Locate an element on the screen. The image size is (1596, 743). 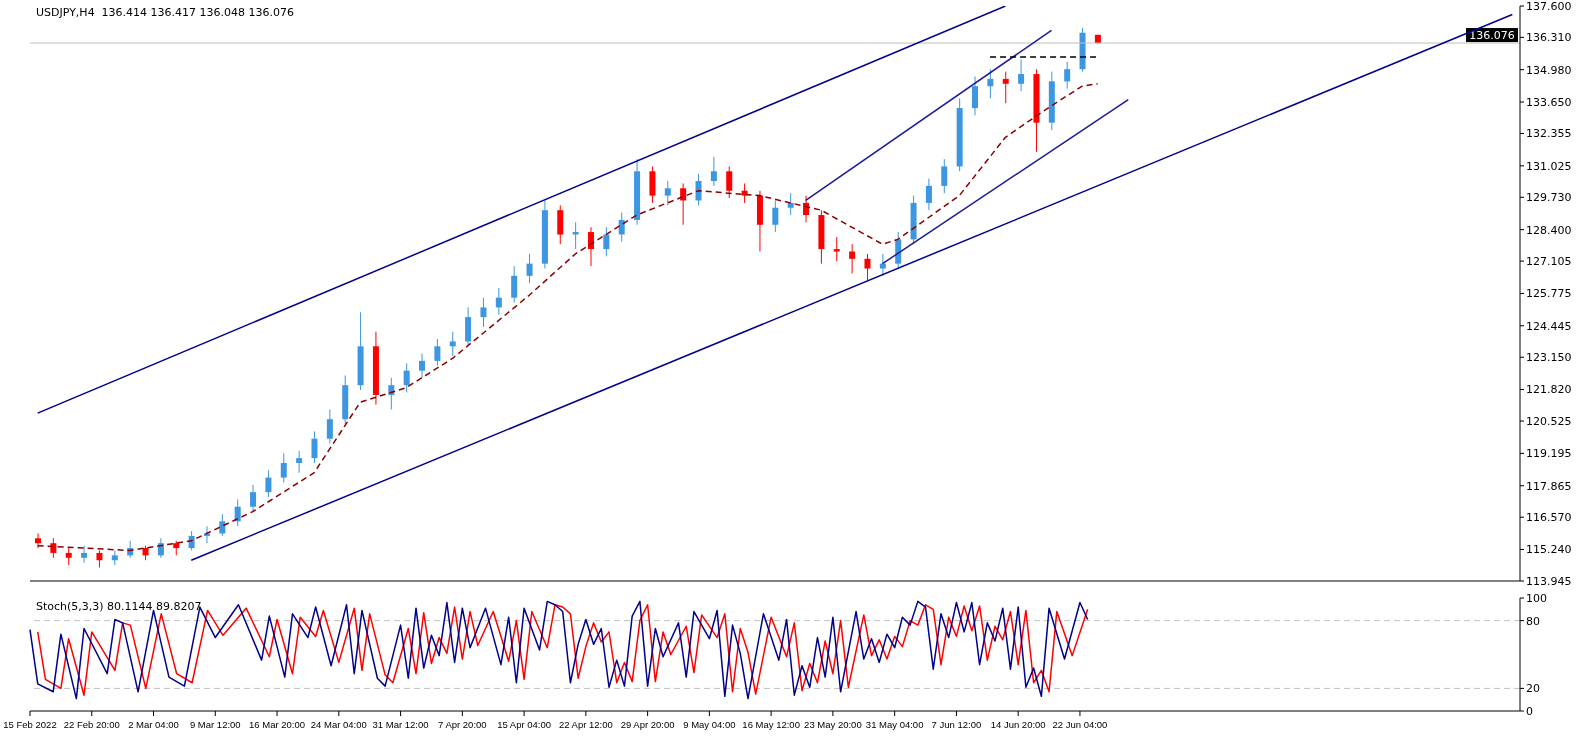
y-tick-label: 113.945 is located at coordinates (1549, 581).